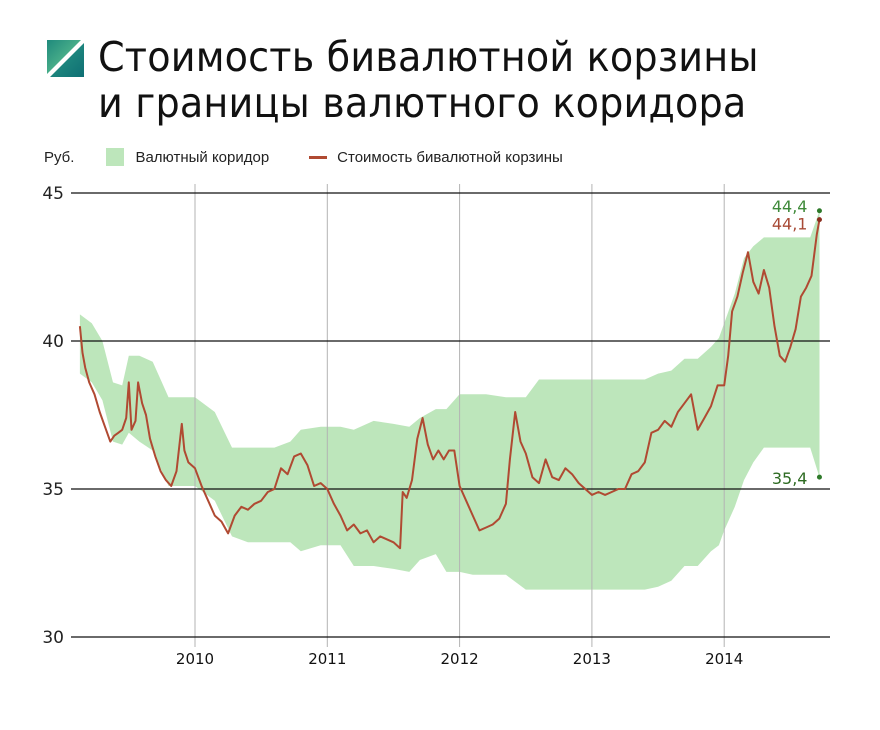 The image size is (880, 730). I want to click on band-swatch-icon, so click(115, 157).